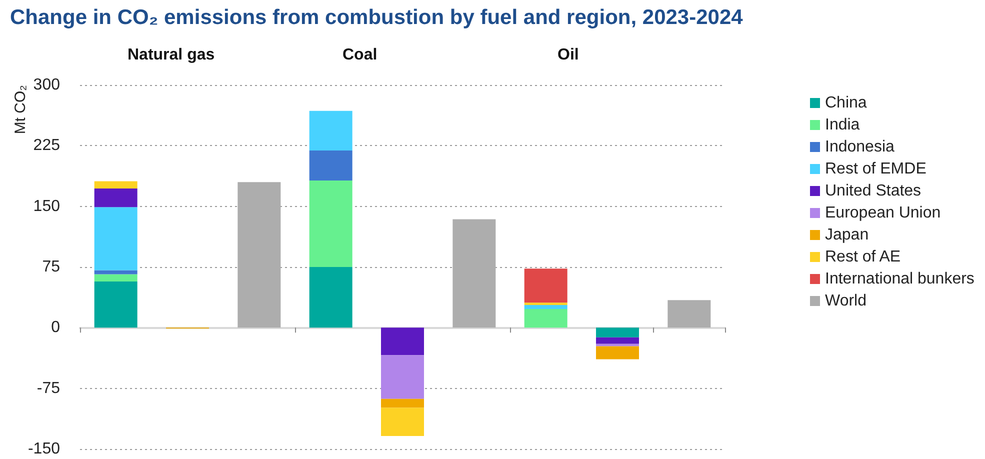  I want to click on y-tick-label: -75, so click(48, 388).